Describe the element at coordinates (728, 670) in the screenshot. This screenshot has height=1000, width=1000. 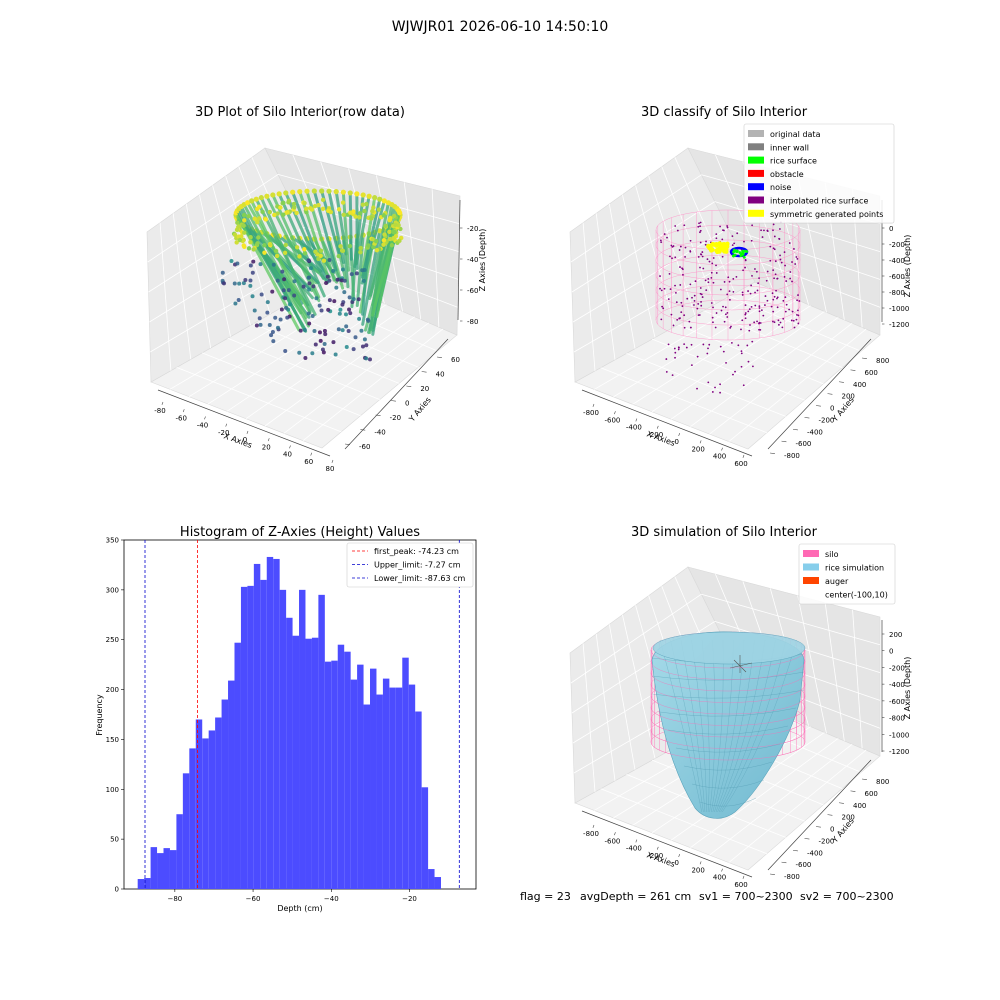
I see `silo-ring-front` at that location.